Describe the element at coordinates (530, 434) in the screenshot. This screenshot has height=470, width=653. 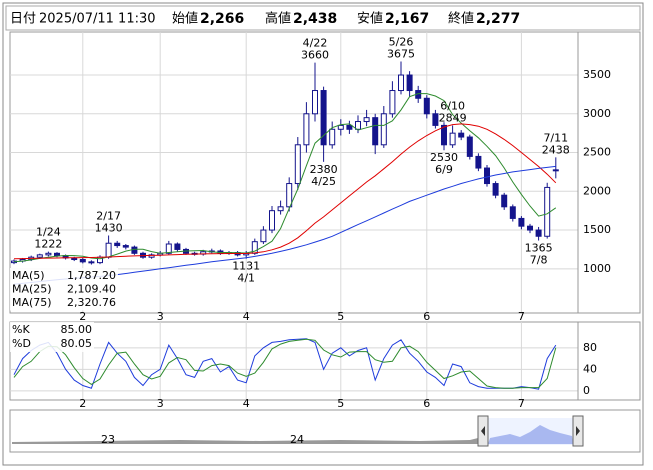
I see `navigator-range` at that location.